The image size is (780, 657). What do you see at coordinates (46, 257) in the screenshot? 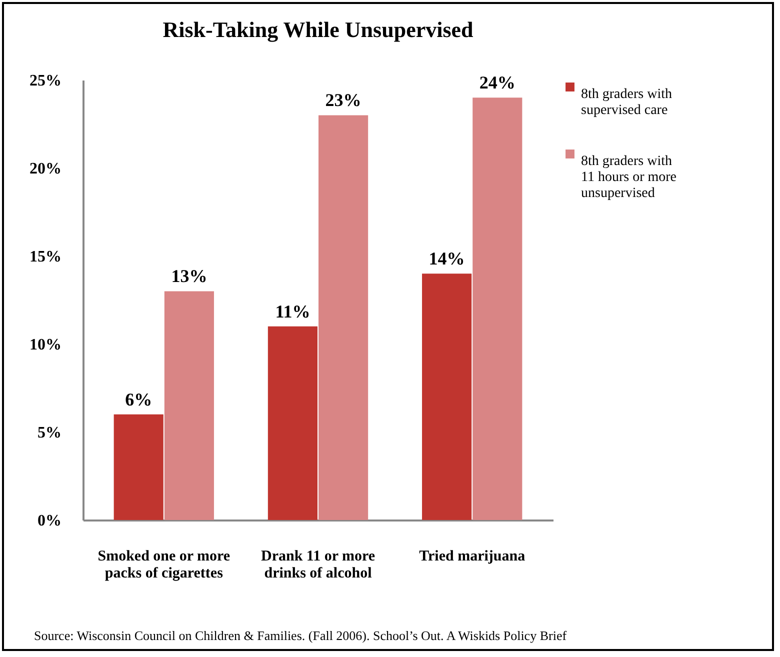
I see `y-tick-label: 15%` at bounding box center [46, 257].